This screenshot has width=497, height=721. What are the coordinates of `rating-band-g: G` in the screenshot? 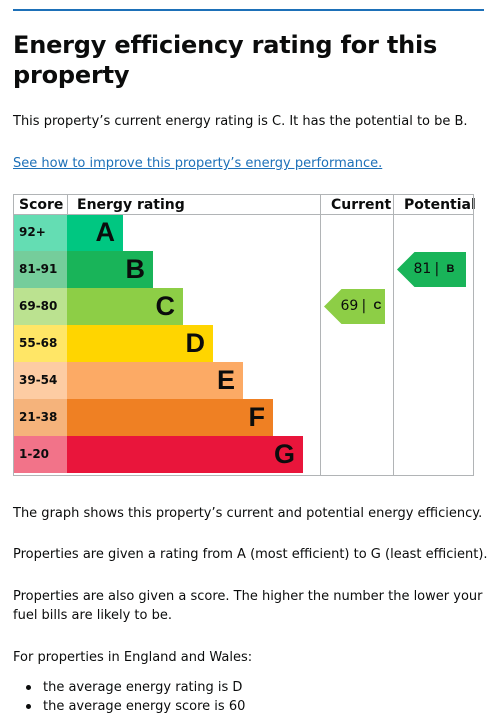 It's located at (185, 454).